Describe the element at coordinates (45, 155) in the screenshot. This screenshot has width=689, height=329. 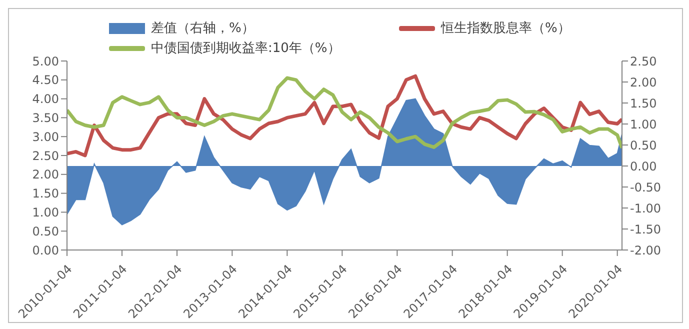
I see `y-tick-label: 2.50` at that location.